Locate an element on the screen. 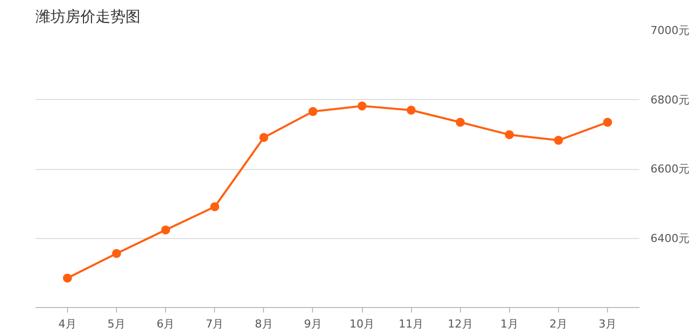 This screenshot has height=333, width=699. x-tick-label: 8月 is located at coordinates (263, 324).